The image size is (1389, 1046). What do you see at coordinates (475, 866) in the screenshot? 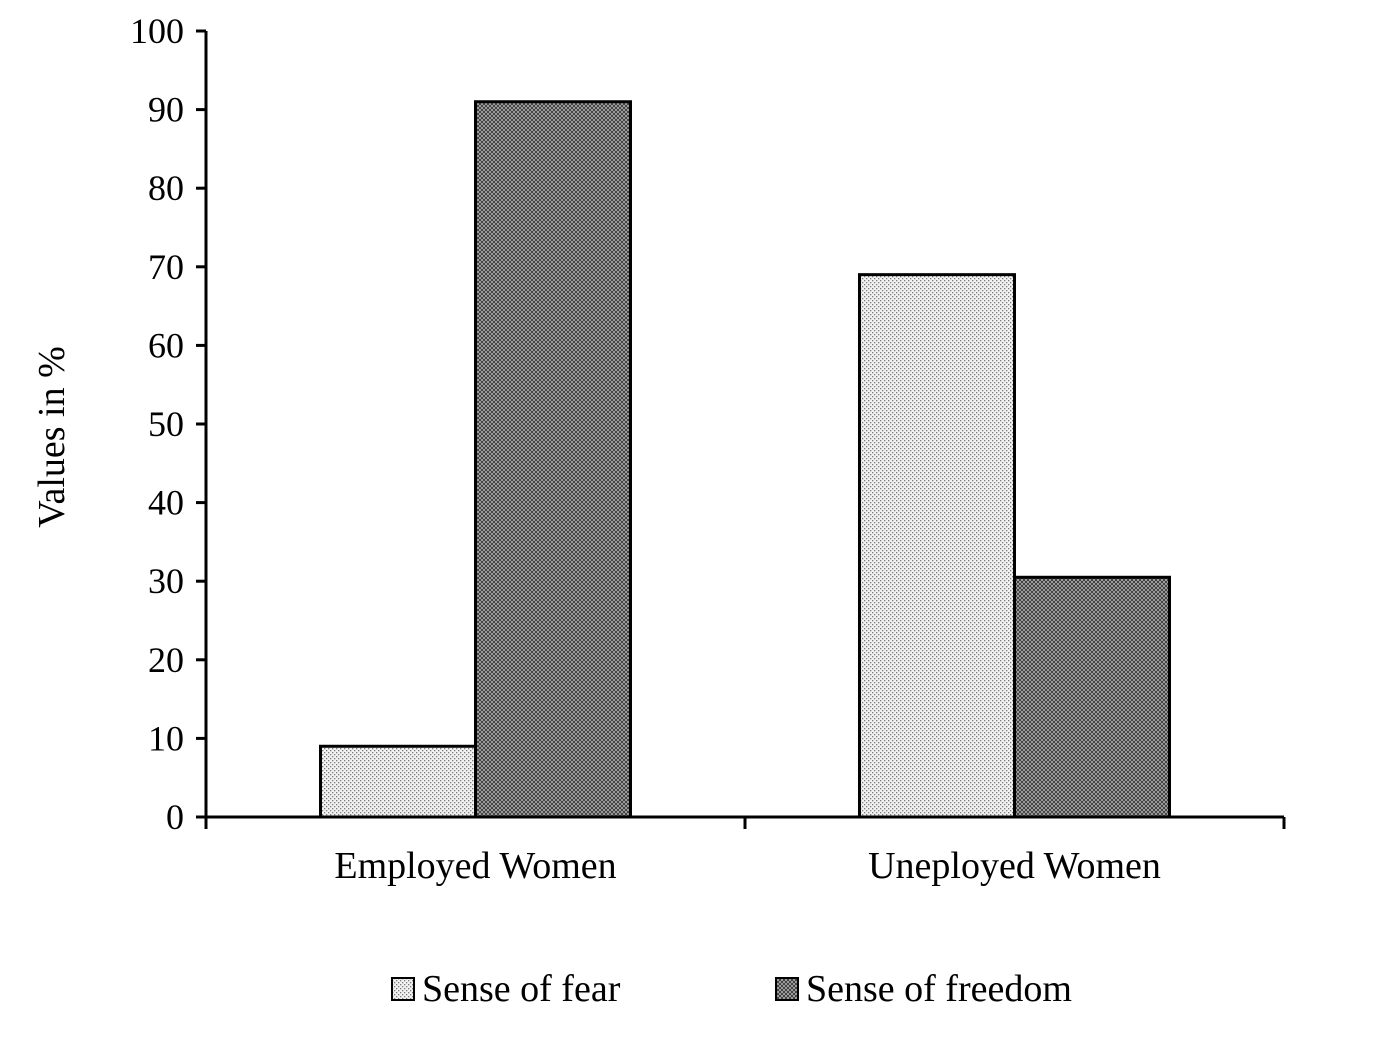
I see `x-category-label: Employed Women` at bounding box center [475, 866].